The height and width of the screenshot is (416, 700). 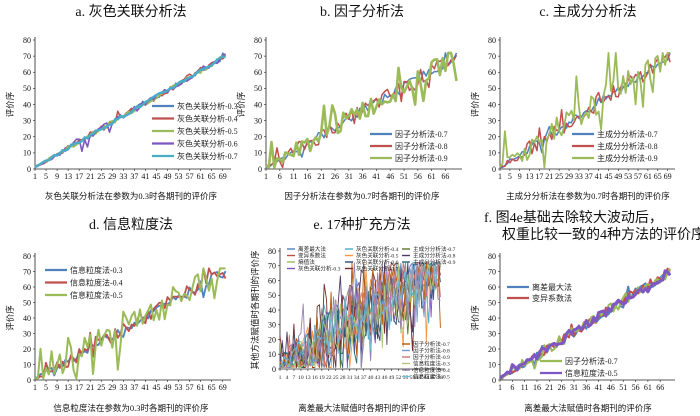 I want to click on legend-entry: 信息粒度法-0.4, so click(x=431, y=370).